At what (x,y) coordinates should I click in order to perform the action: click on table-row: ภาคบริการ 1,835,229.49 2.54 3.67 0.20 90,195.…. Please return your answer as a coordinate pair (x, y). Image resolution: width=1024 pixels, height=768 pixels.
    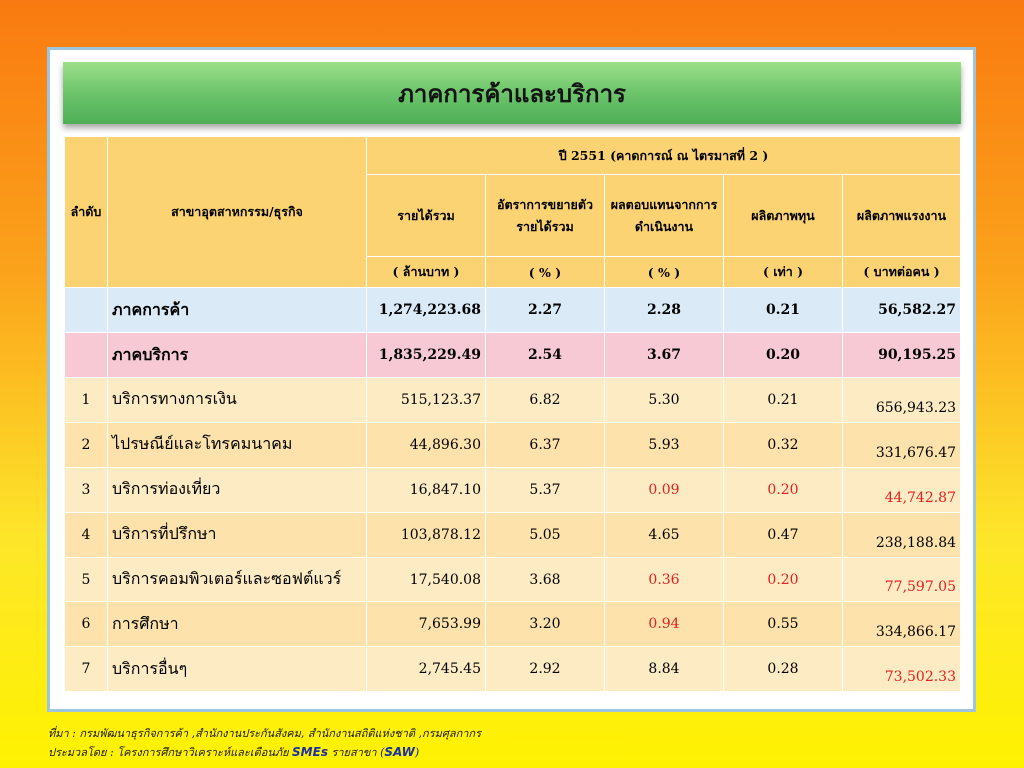
    Looking at the image, I should click on (513, 355).